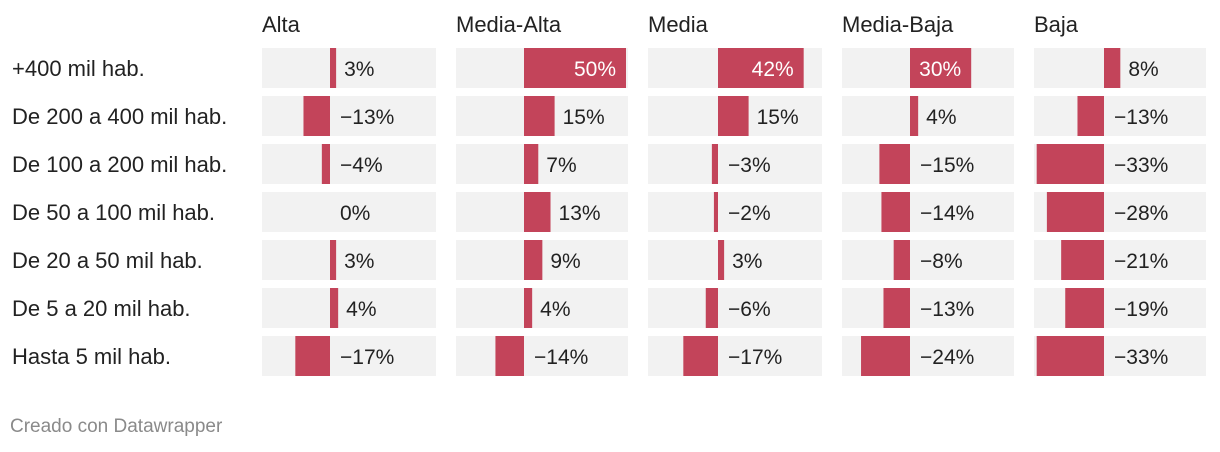 This screenshot has width=1220, height=452. What do you see at coordinates (281, 24) in the screenshot?
I see `column-header: Alta` at bounding box center [281, 24].